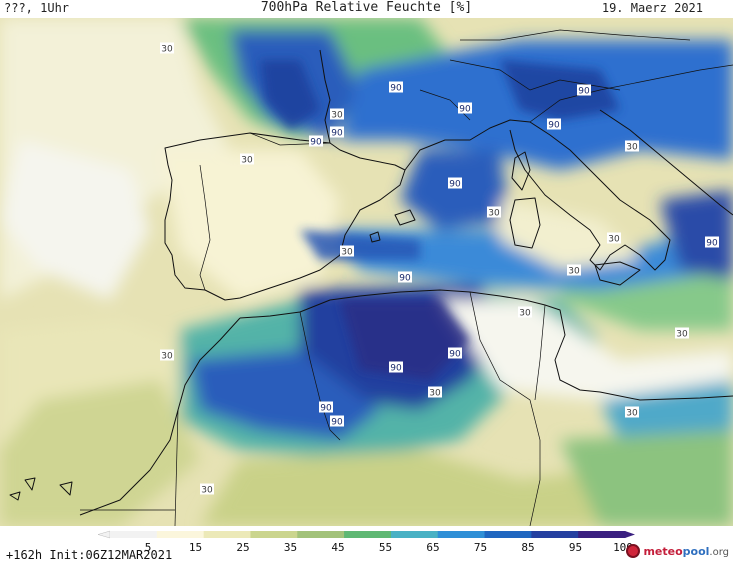  Describe the element at coordinates (104, 534) in the screenshot. I see `legend-left-arrow` at that location.